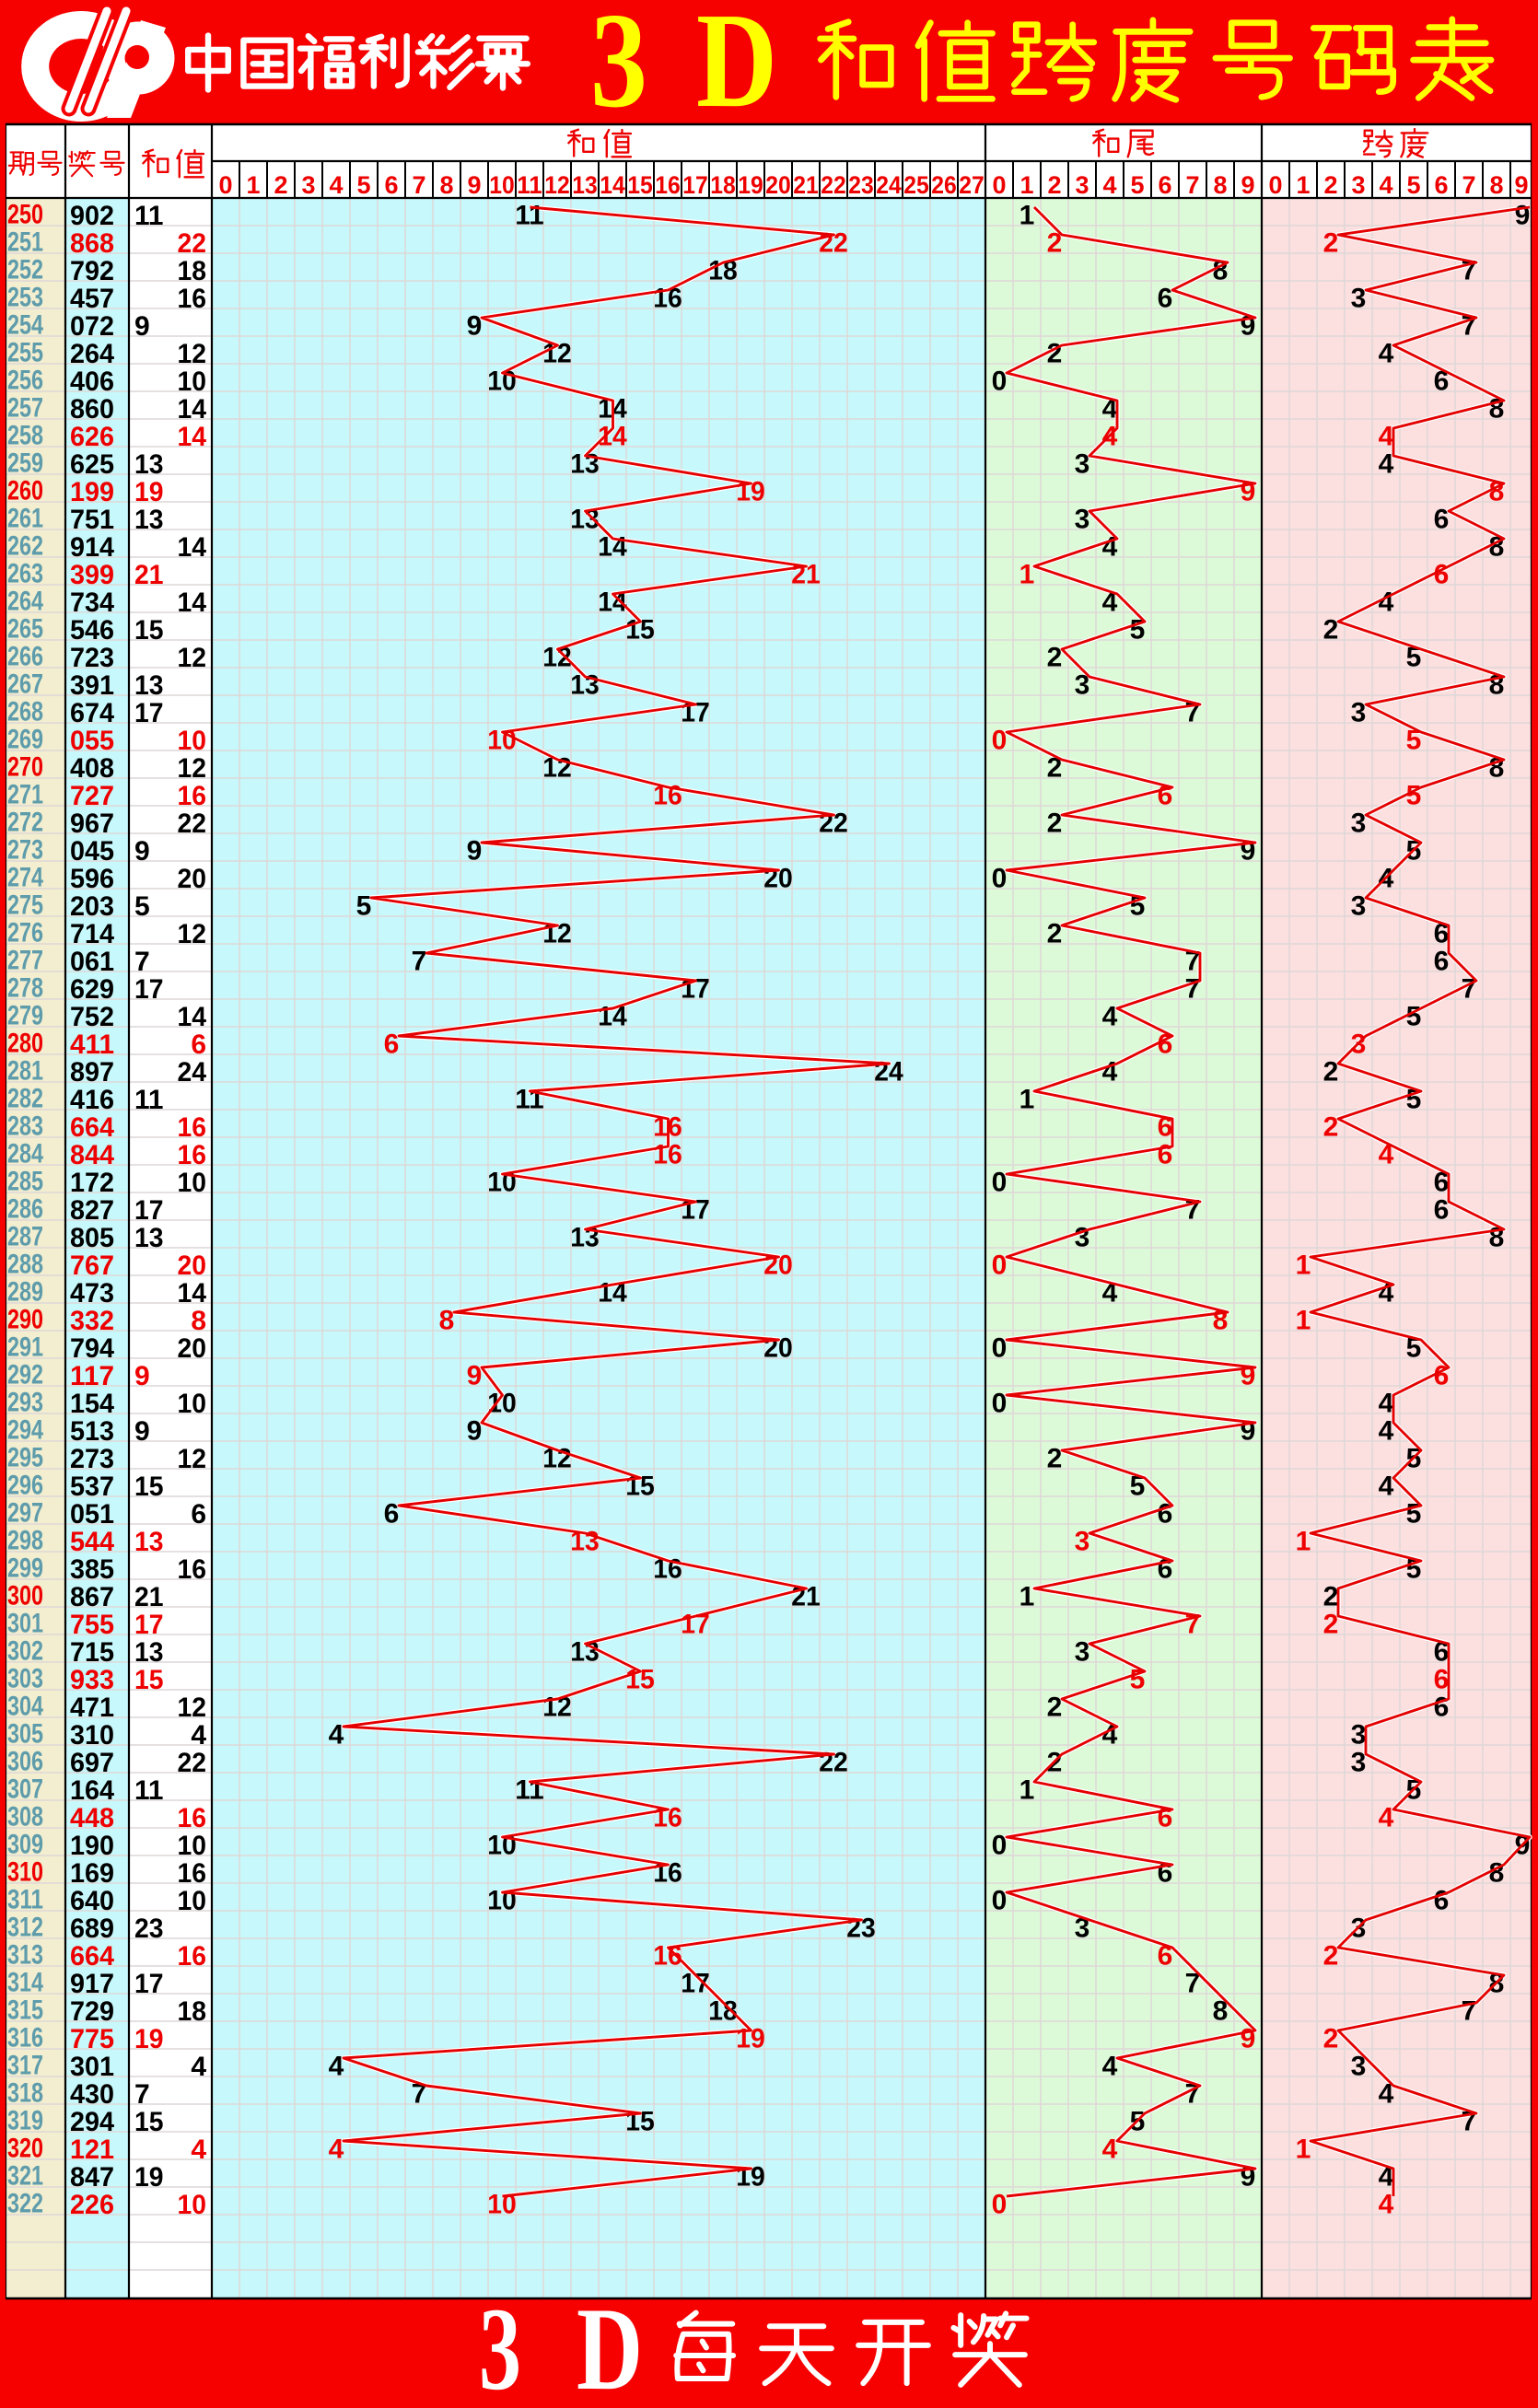 The width and height of the screenshot is (1538, 2408). I want to click on svg-text: 294, so click(25, 1430).